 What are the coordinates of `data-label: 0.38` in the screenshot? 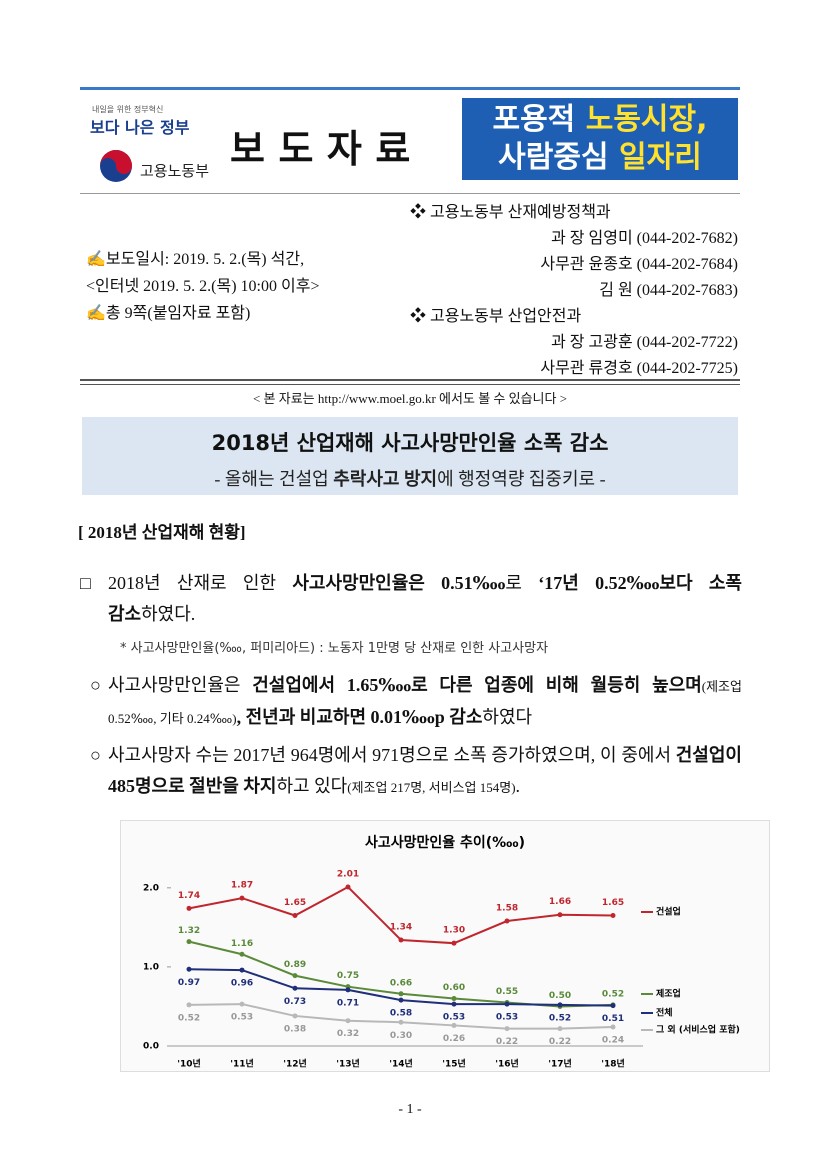 It's located at (295, 1029).